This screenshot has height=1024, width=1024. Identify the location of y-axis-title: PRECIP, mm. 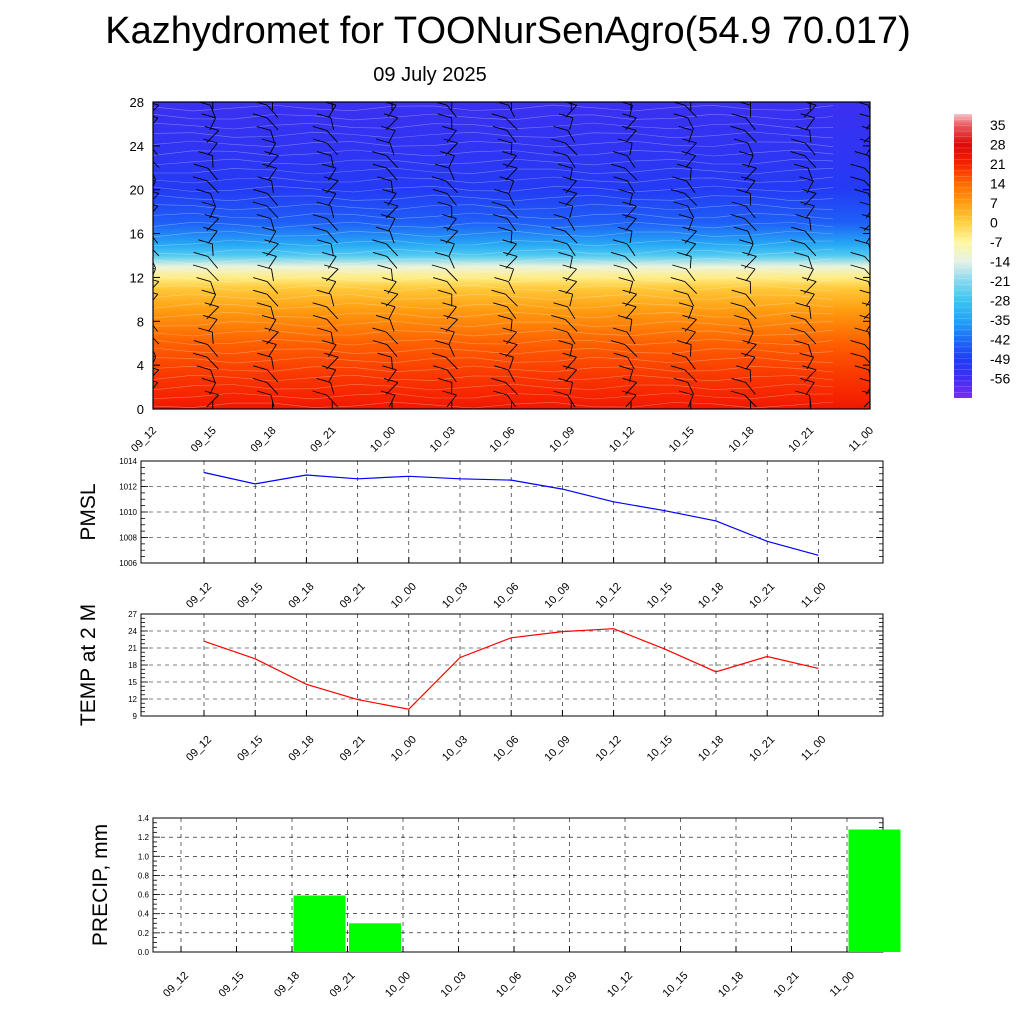
(100, 885).